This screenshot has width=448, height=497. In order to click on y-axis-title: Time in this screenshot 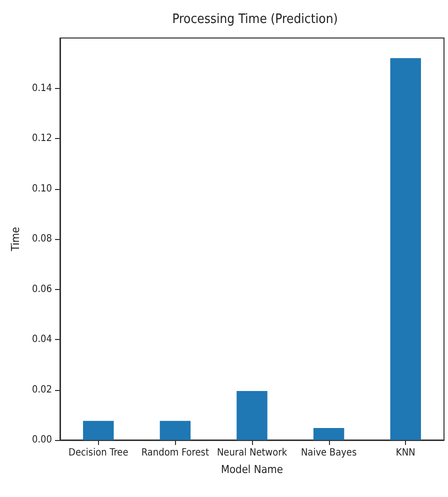, I will do `click(15, 239)`.